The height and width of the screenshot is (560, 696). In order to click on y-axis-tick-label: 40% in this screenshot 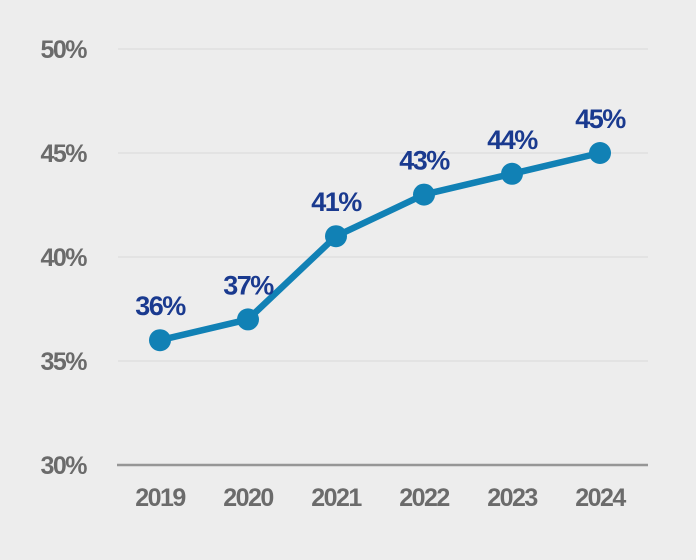, I will do `click(63, 258)`.